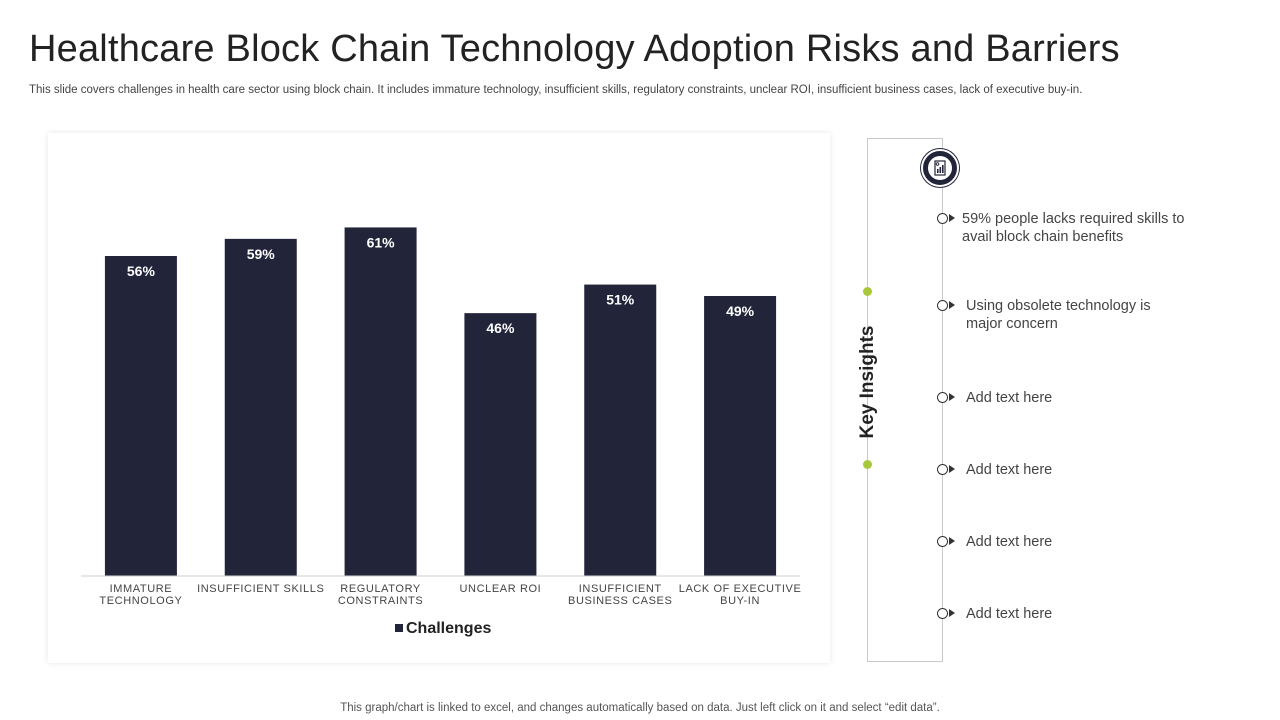  I want to click on legend: Challenges, so click(443, 628).